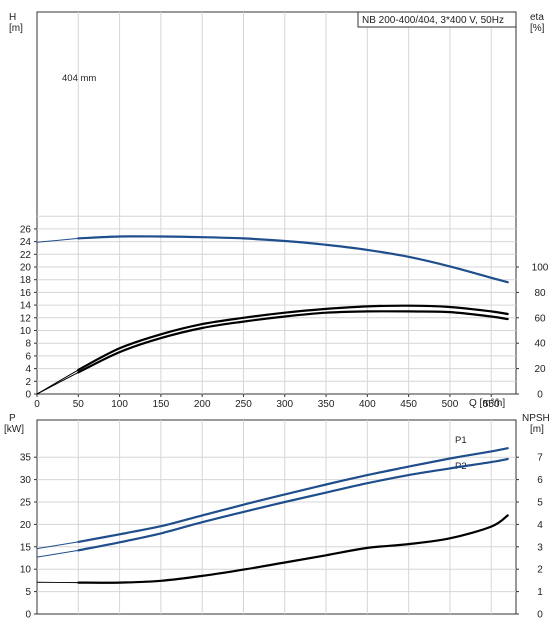 Image resolution: width=554 pixels, height=625 pixels. What do you see at coordinates (540, 344) in the screenshot?
I see `eta-tick-label: 40` at bounding box center [540, 344].